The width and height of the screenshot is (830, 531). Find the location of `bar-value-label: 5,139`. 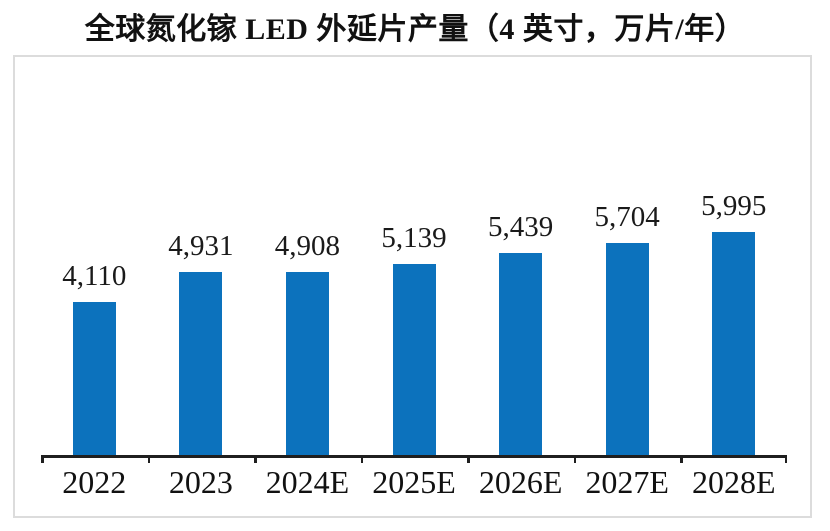

bar-value-label: 5,139 is located at coordinates (414, 237).